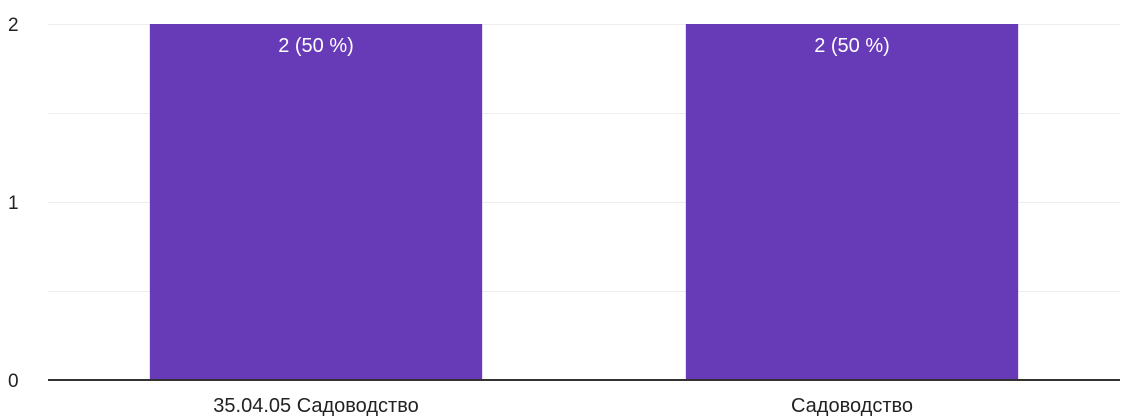  I want to click on y-tick-label: 2, so click(13, 25).